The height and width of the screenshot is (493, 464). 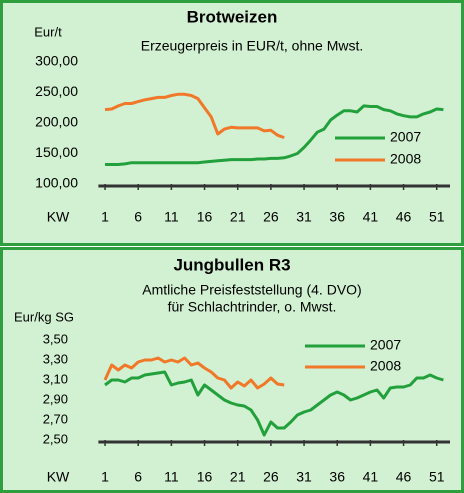 I want to click on chart-title: Jungbullen R3, so click(x=231, y=264).